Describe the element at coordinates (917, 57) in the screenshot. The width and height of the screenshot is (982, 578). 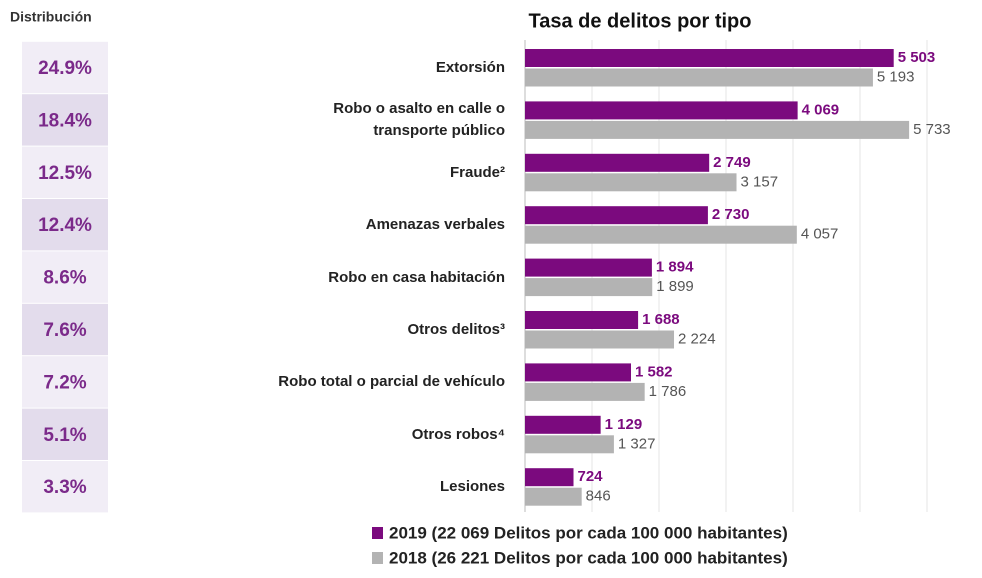
I see `value-label: 5 503` at that location.